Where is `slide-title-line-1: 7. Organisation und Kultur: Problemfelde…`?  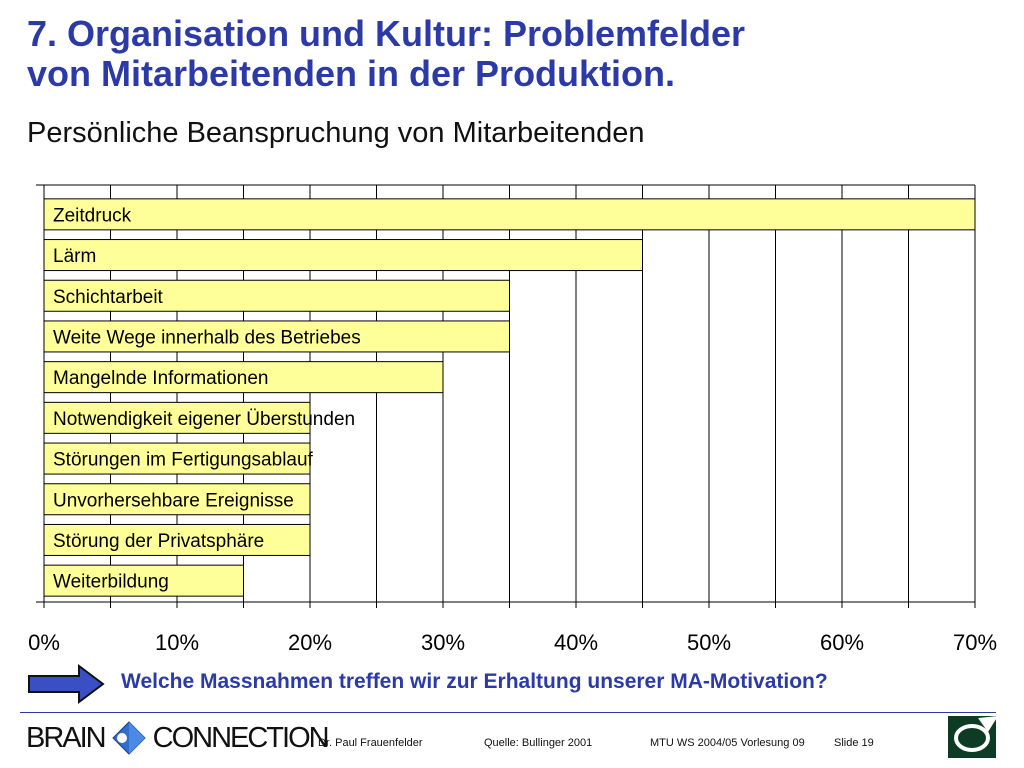
slide-title-line-1: 7. Organisation und Kultur: Problemfelde… is located at coordinates (386, 33).